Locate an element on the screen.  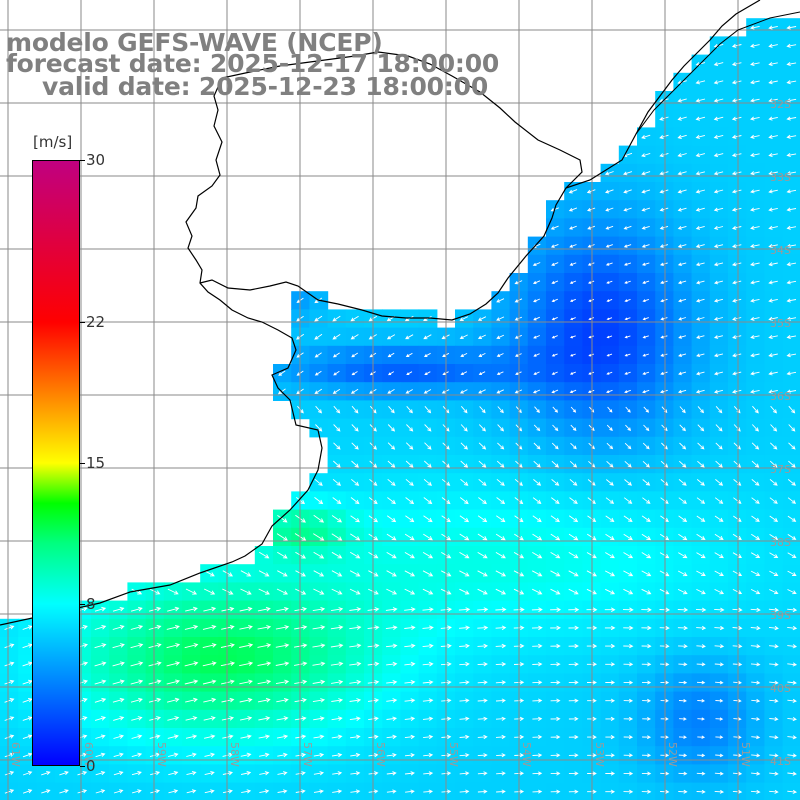
longitude-label: 51W is located at coordinates (745, 754).